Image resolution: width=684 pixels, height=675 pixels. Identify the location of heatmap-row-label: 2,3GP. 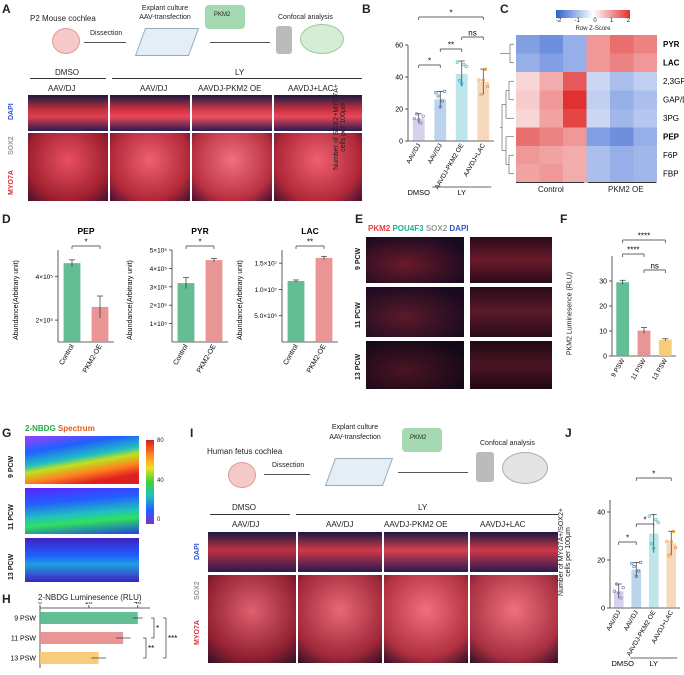
(673, 81).